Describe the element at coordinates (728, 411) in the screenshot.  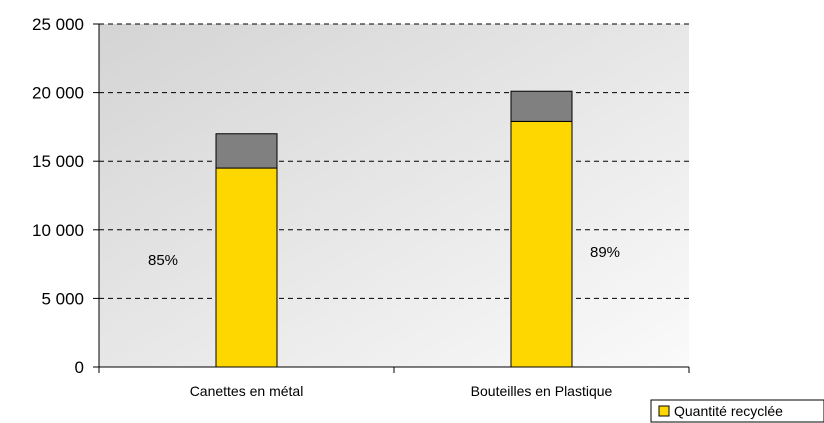
I see `legend-label: Quantité recyclée` at that location.